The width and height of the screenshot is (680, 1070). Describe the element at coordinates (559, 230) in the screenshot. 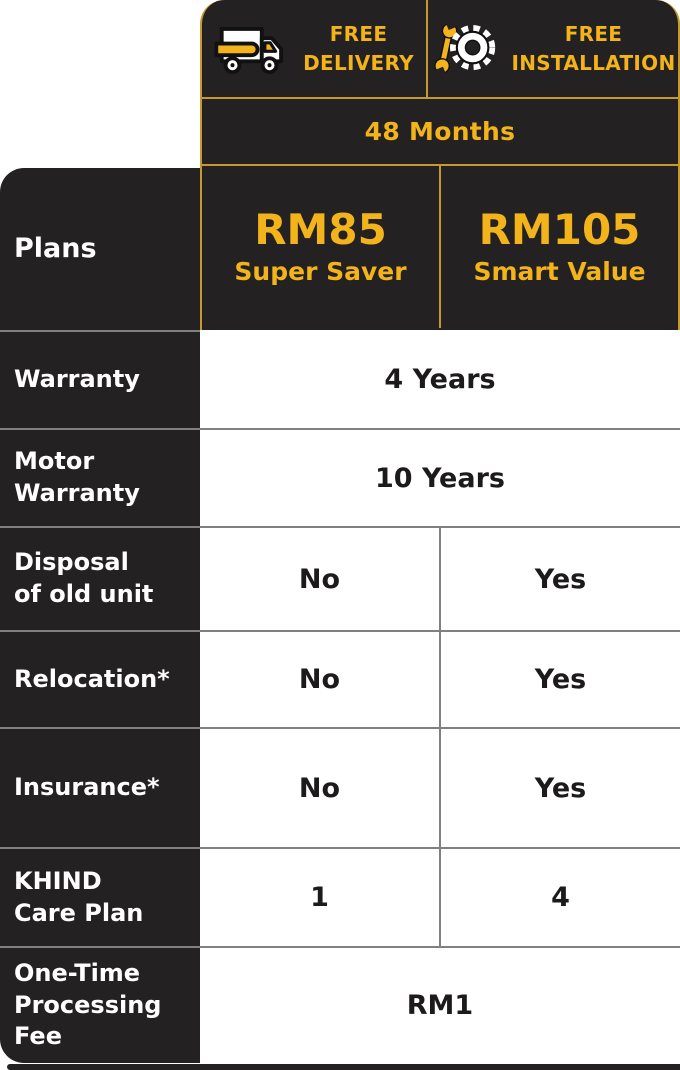

I see `plan-price: RM105` at that location.